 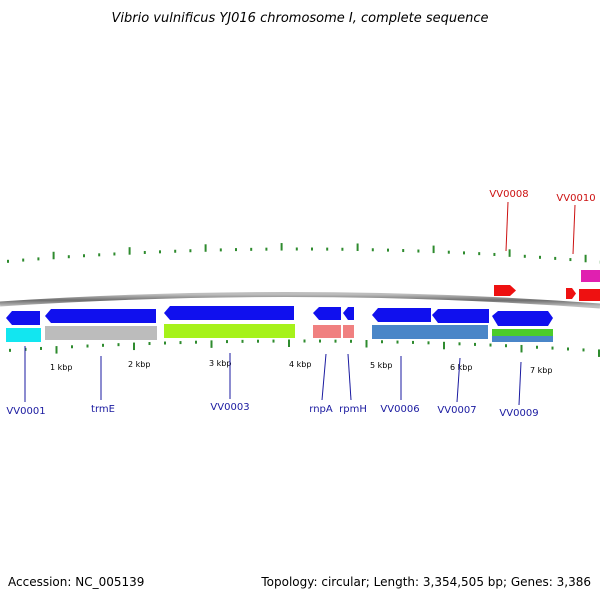 I want to click on cds-arrow-vv0001, so click(x=23, y=318).